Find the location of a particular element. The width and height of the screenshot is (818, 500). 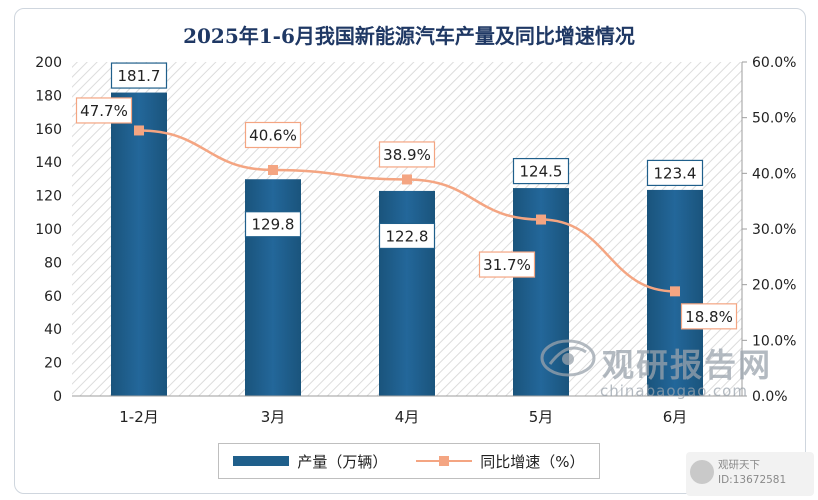

y-left-tick-label: 100 is located at coordinates (48, 230).